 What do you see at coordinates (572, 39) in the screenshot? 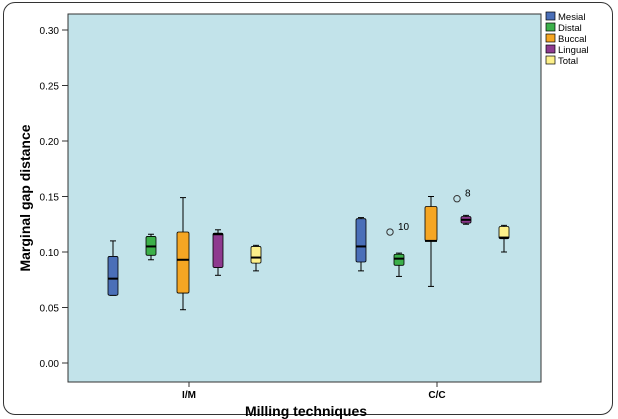
I see `legend-label: Buccal` at bounding box center [572, 39].